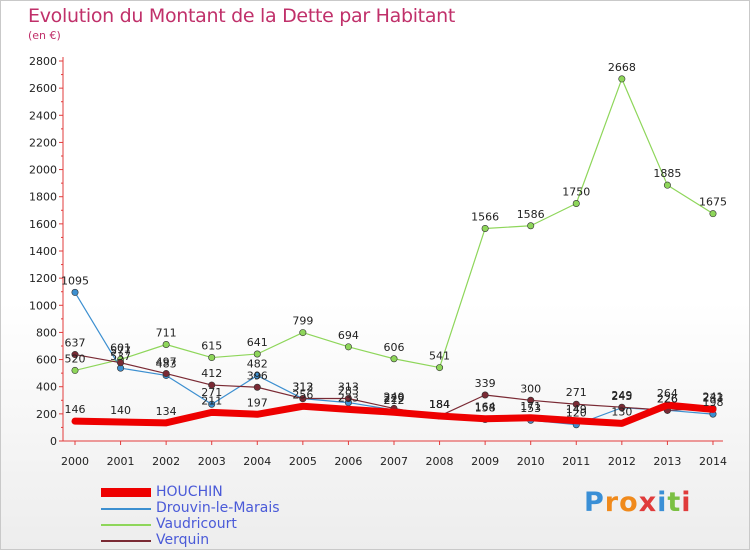 The image size is (750, 550). What do you see at coordinates (439, 356) in the screenshot?
I see `data-label-vaudricourt: 541` at bounding box center [439, 356].